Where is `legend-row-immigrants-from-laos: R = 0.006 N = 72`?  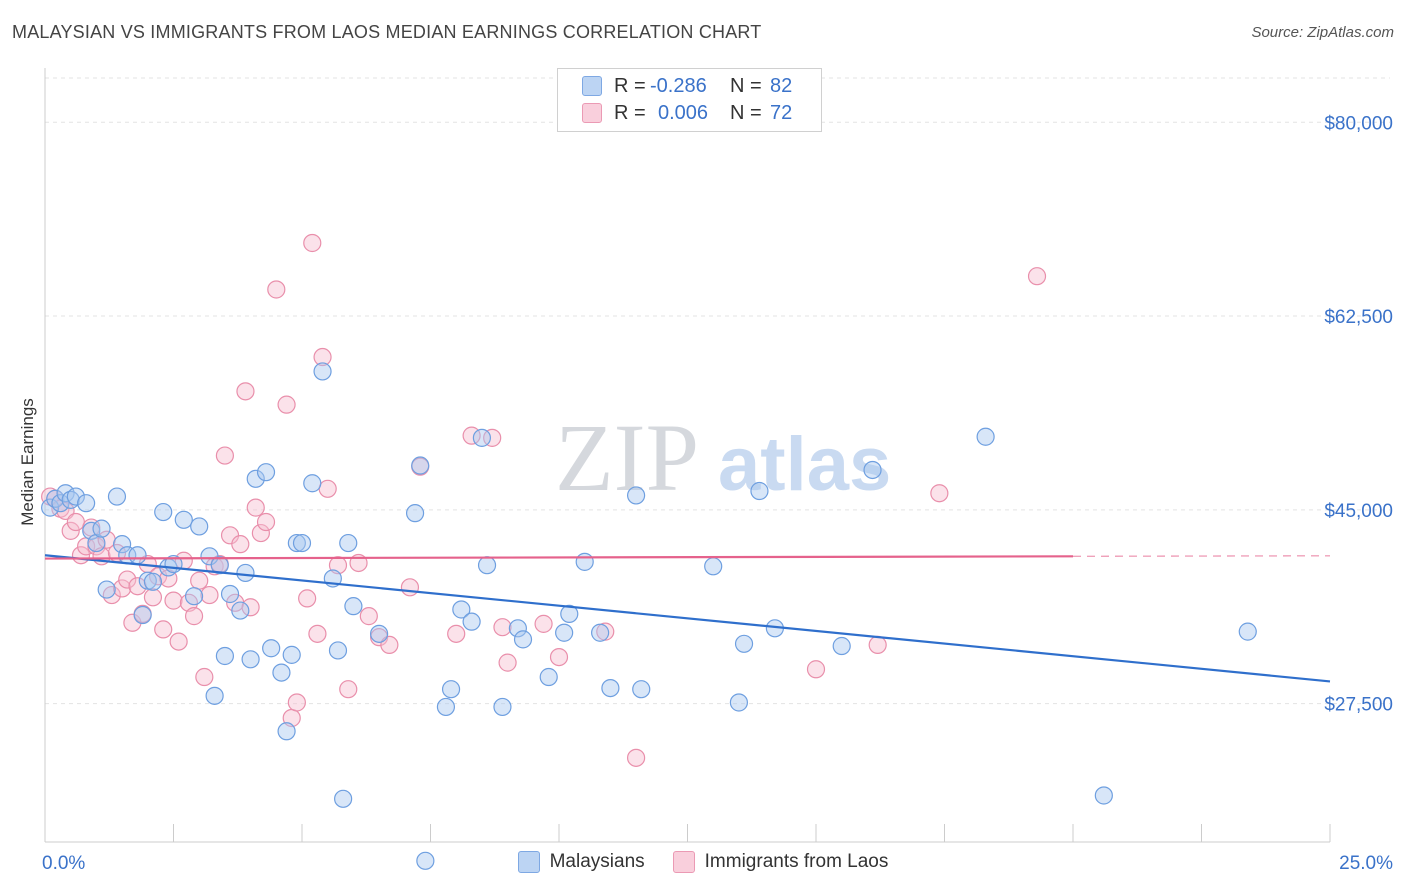 legend-row-immigrants-from-laos: R = 0.006 N = 72 is located at coordinates (687, 113).